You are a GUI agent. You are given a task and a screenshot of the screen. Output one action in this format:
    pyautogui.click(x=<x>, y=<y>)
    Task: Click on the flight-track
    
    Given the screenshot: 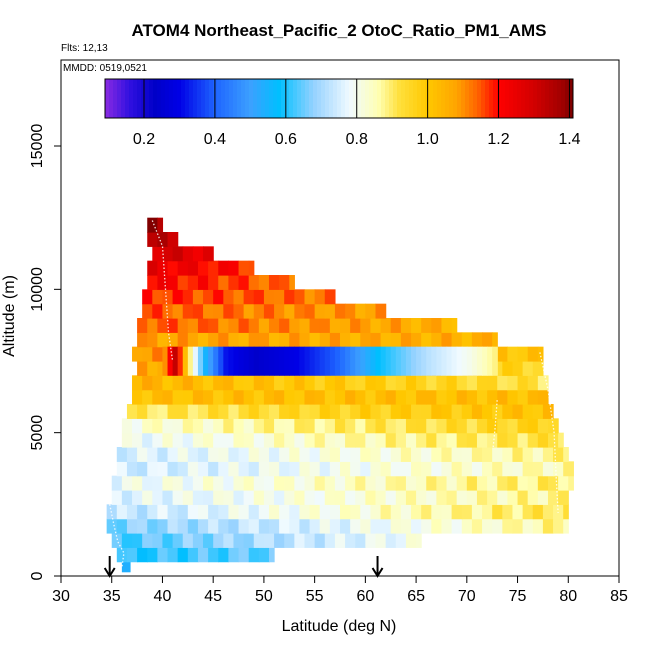 What is the action you would take?
    pyautogui.click(x=549, y=432)
    